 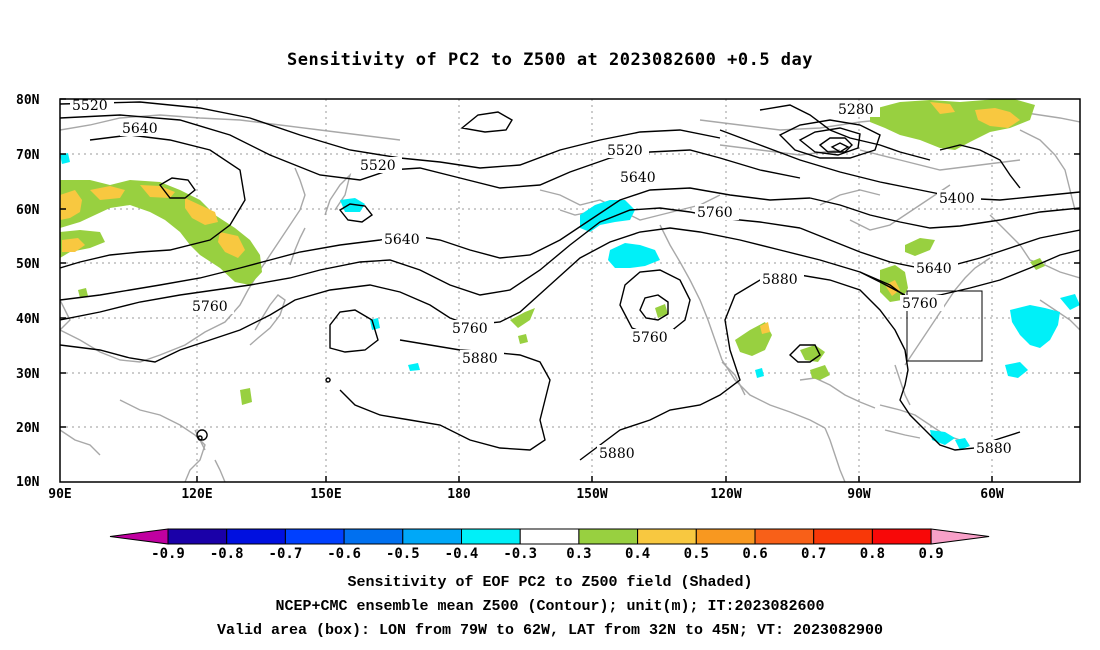 I want to click on lon-label: 90E, so click(x=59, y=494).